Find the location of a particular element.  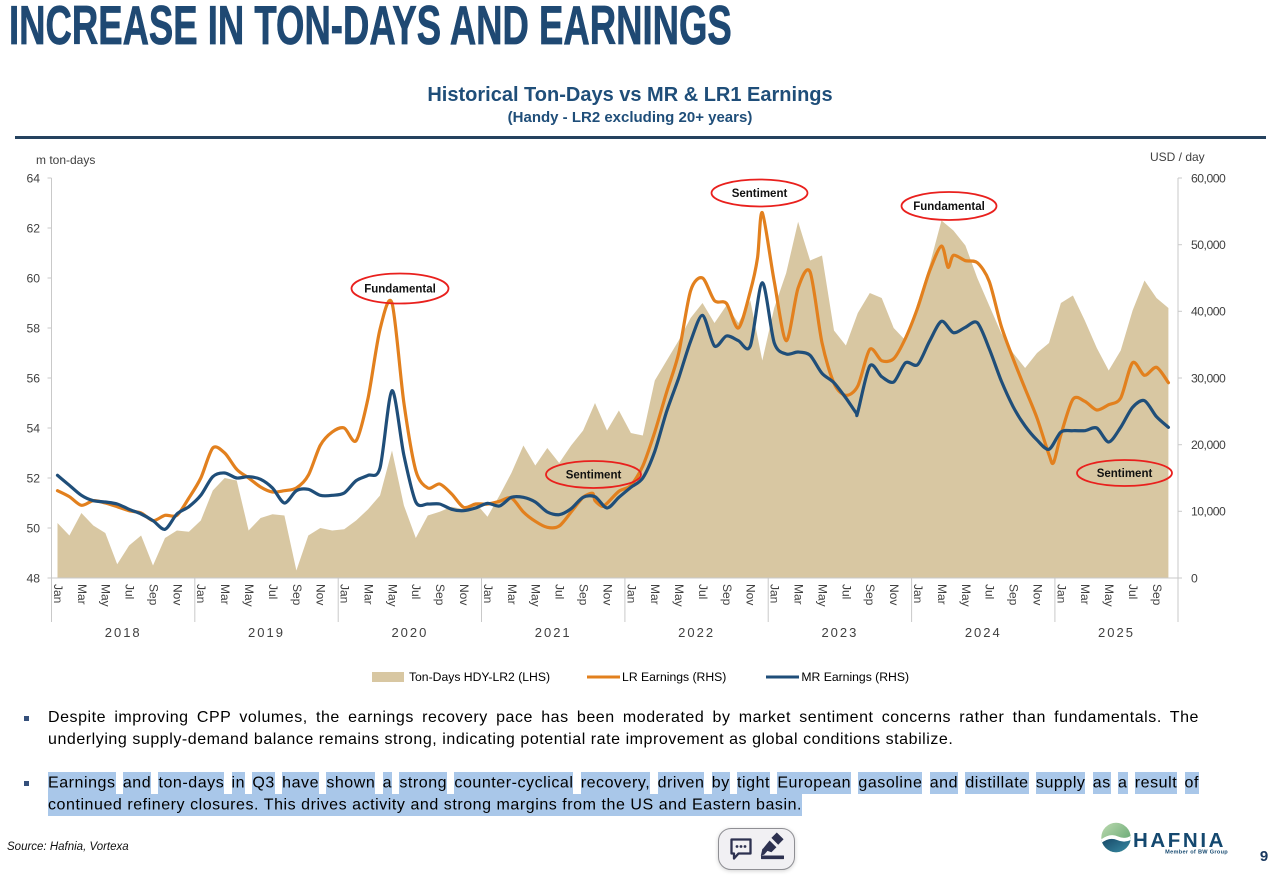

svg-text: HAFNIA is located at coordinates (1179, 840).